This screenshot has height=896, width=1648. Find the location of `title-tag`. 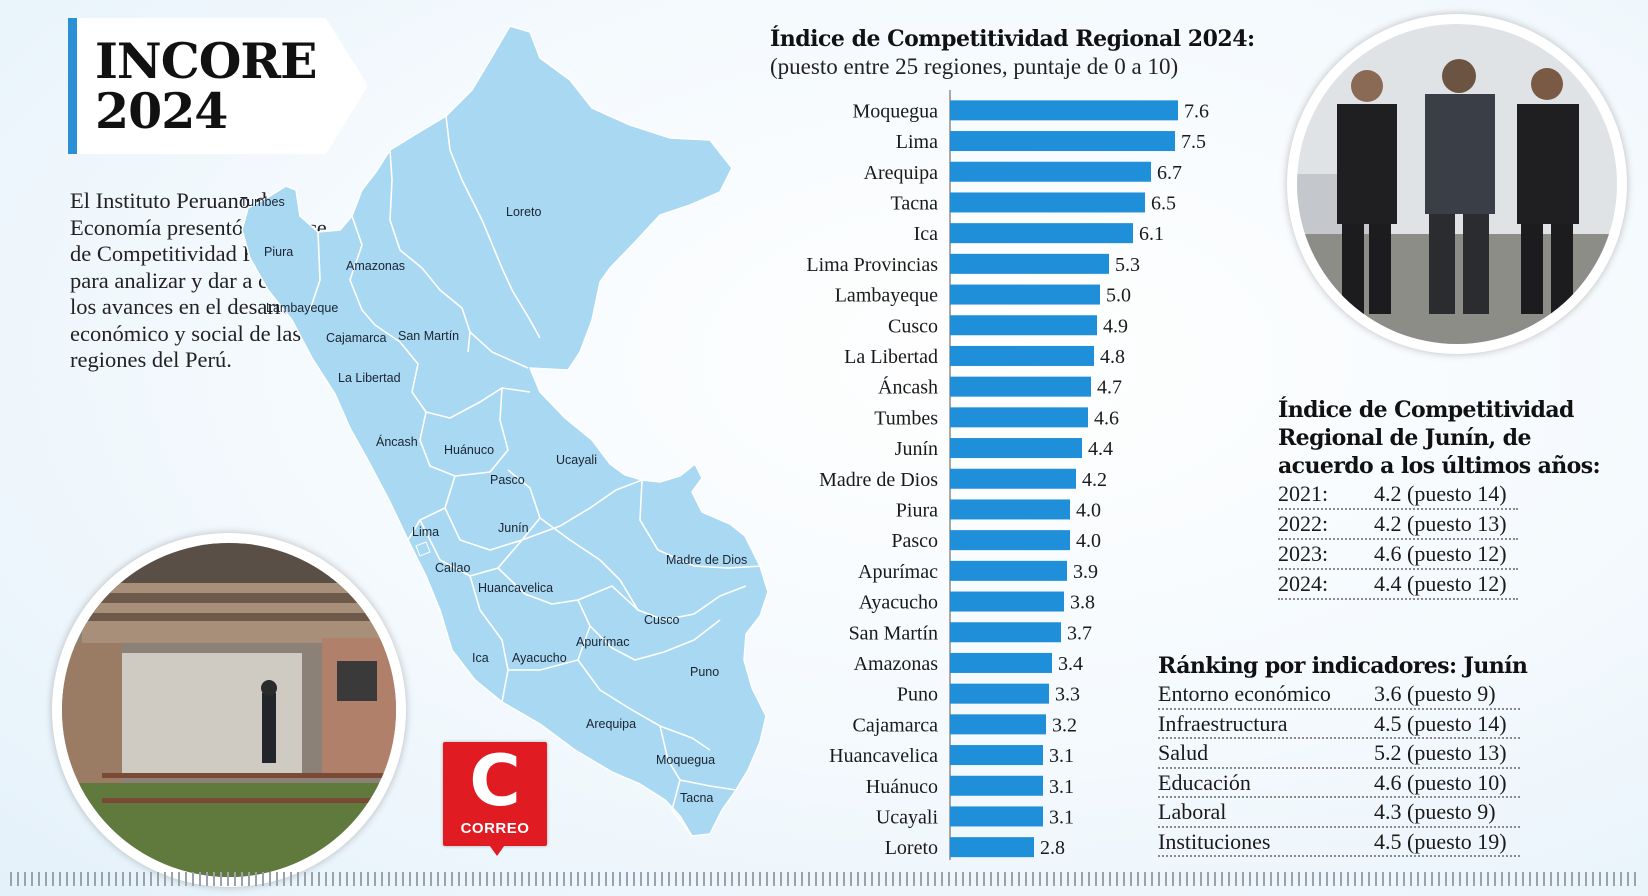

title-tag is located at coordinates (218, 86).